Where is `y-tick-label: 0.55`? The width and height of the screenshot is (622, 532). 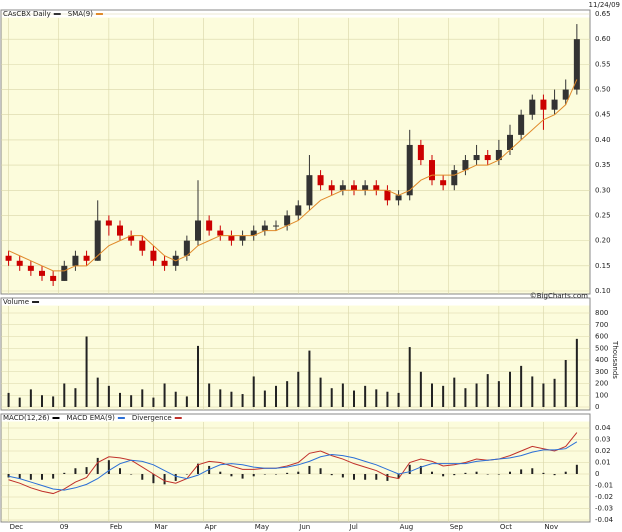 y-tick-label: 0.55 is located at coordinates (603, 64).